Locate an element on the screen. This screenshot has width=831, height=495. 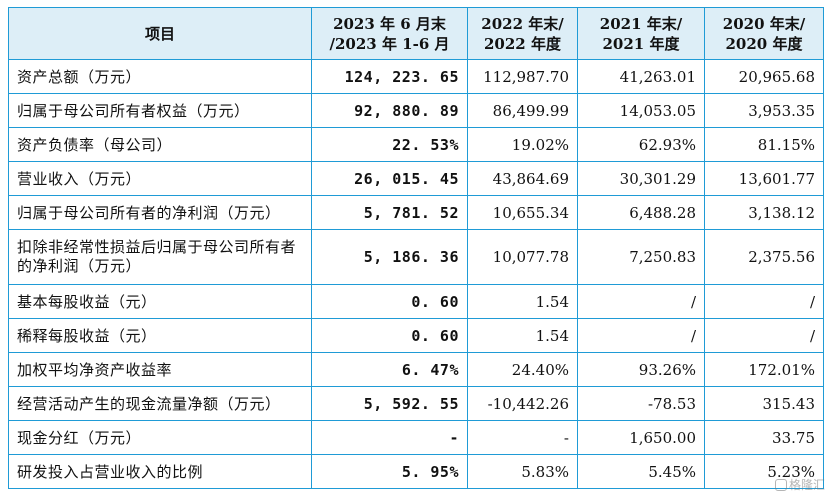
table-row: 加权平均净资产收益率 6. 47% 24.40% 93.26% 172.01% is located at coordinates (416, 369).